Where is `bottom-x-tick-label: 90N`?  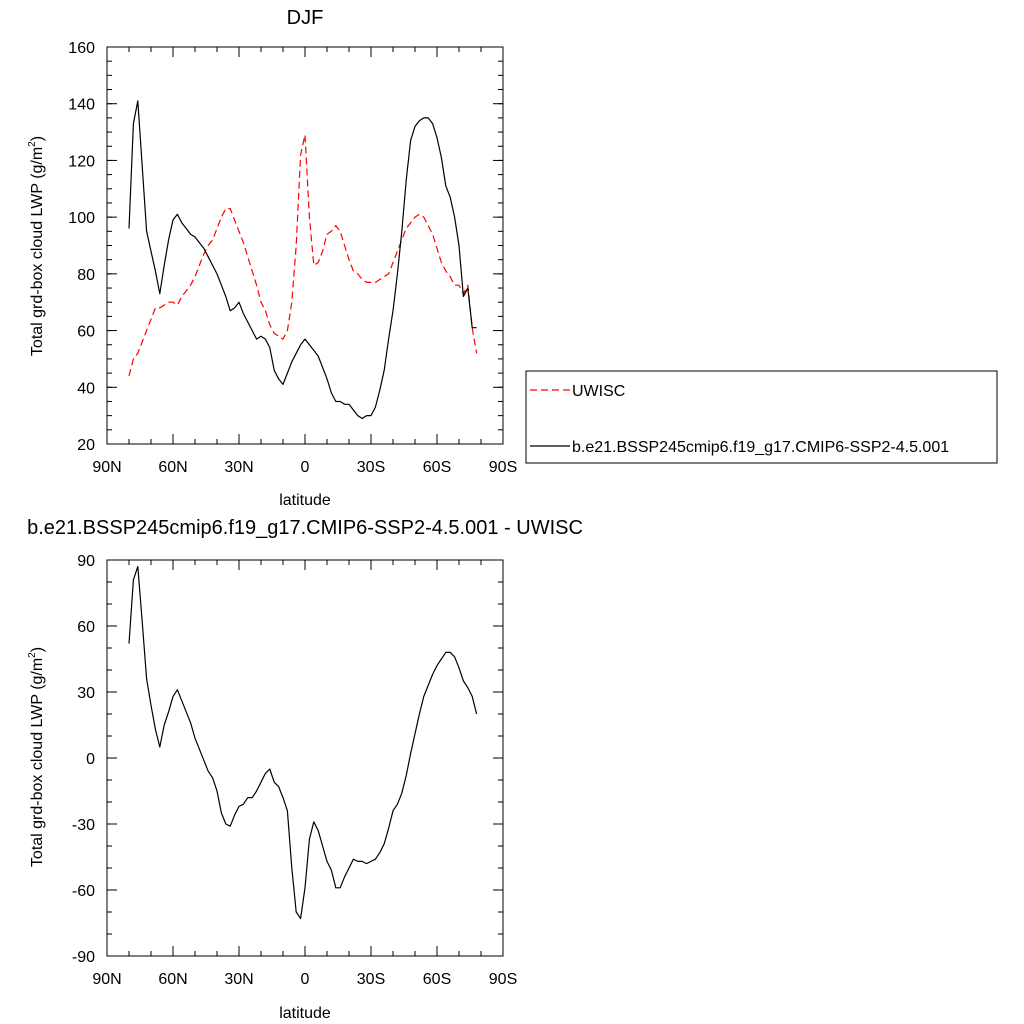 bottom-x-tick-label: 90N is located at coordinates (106, 979).